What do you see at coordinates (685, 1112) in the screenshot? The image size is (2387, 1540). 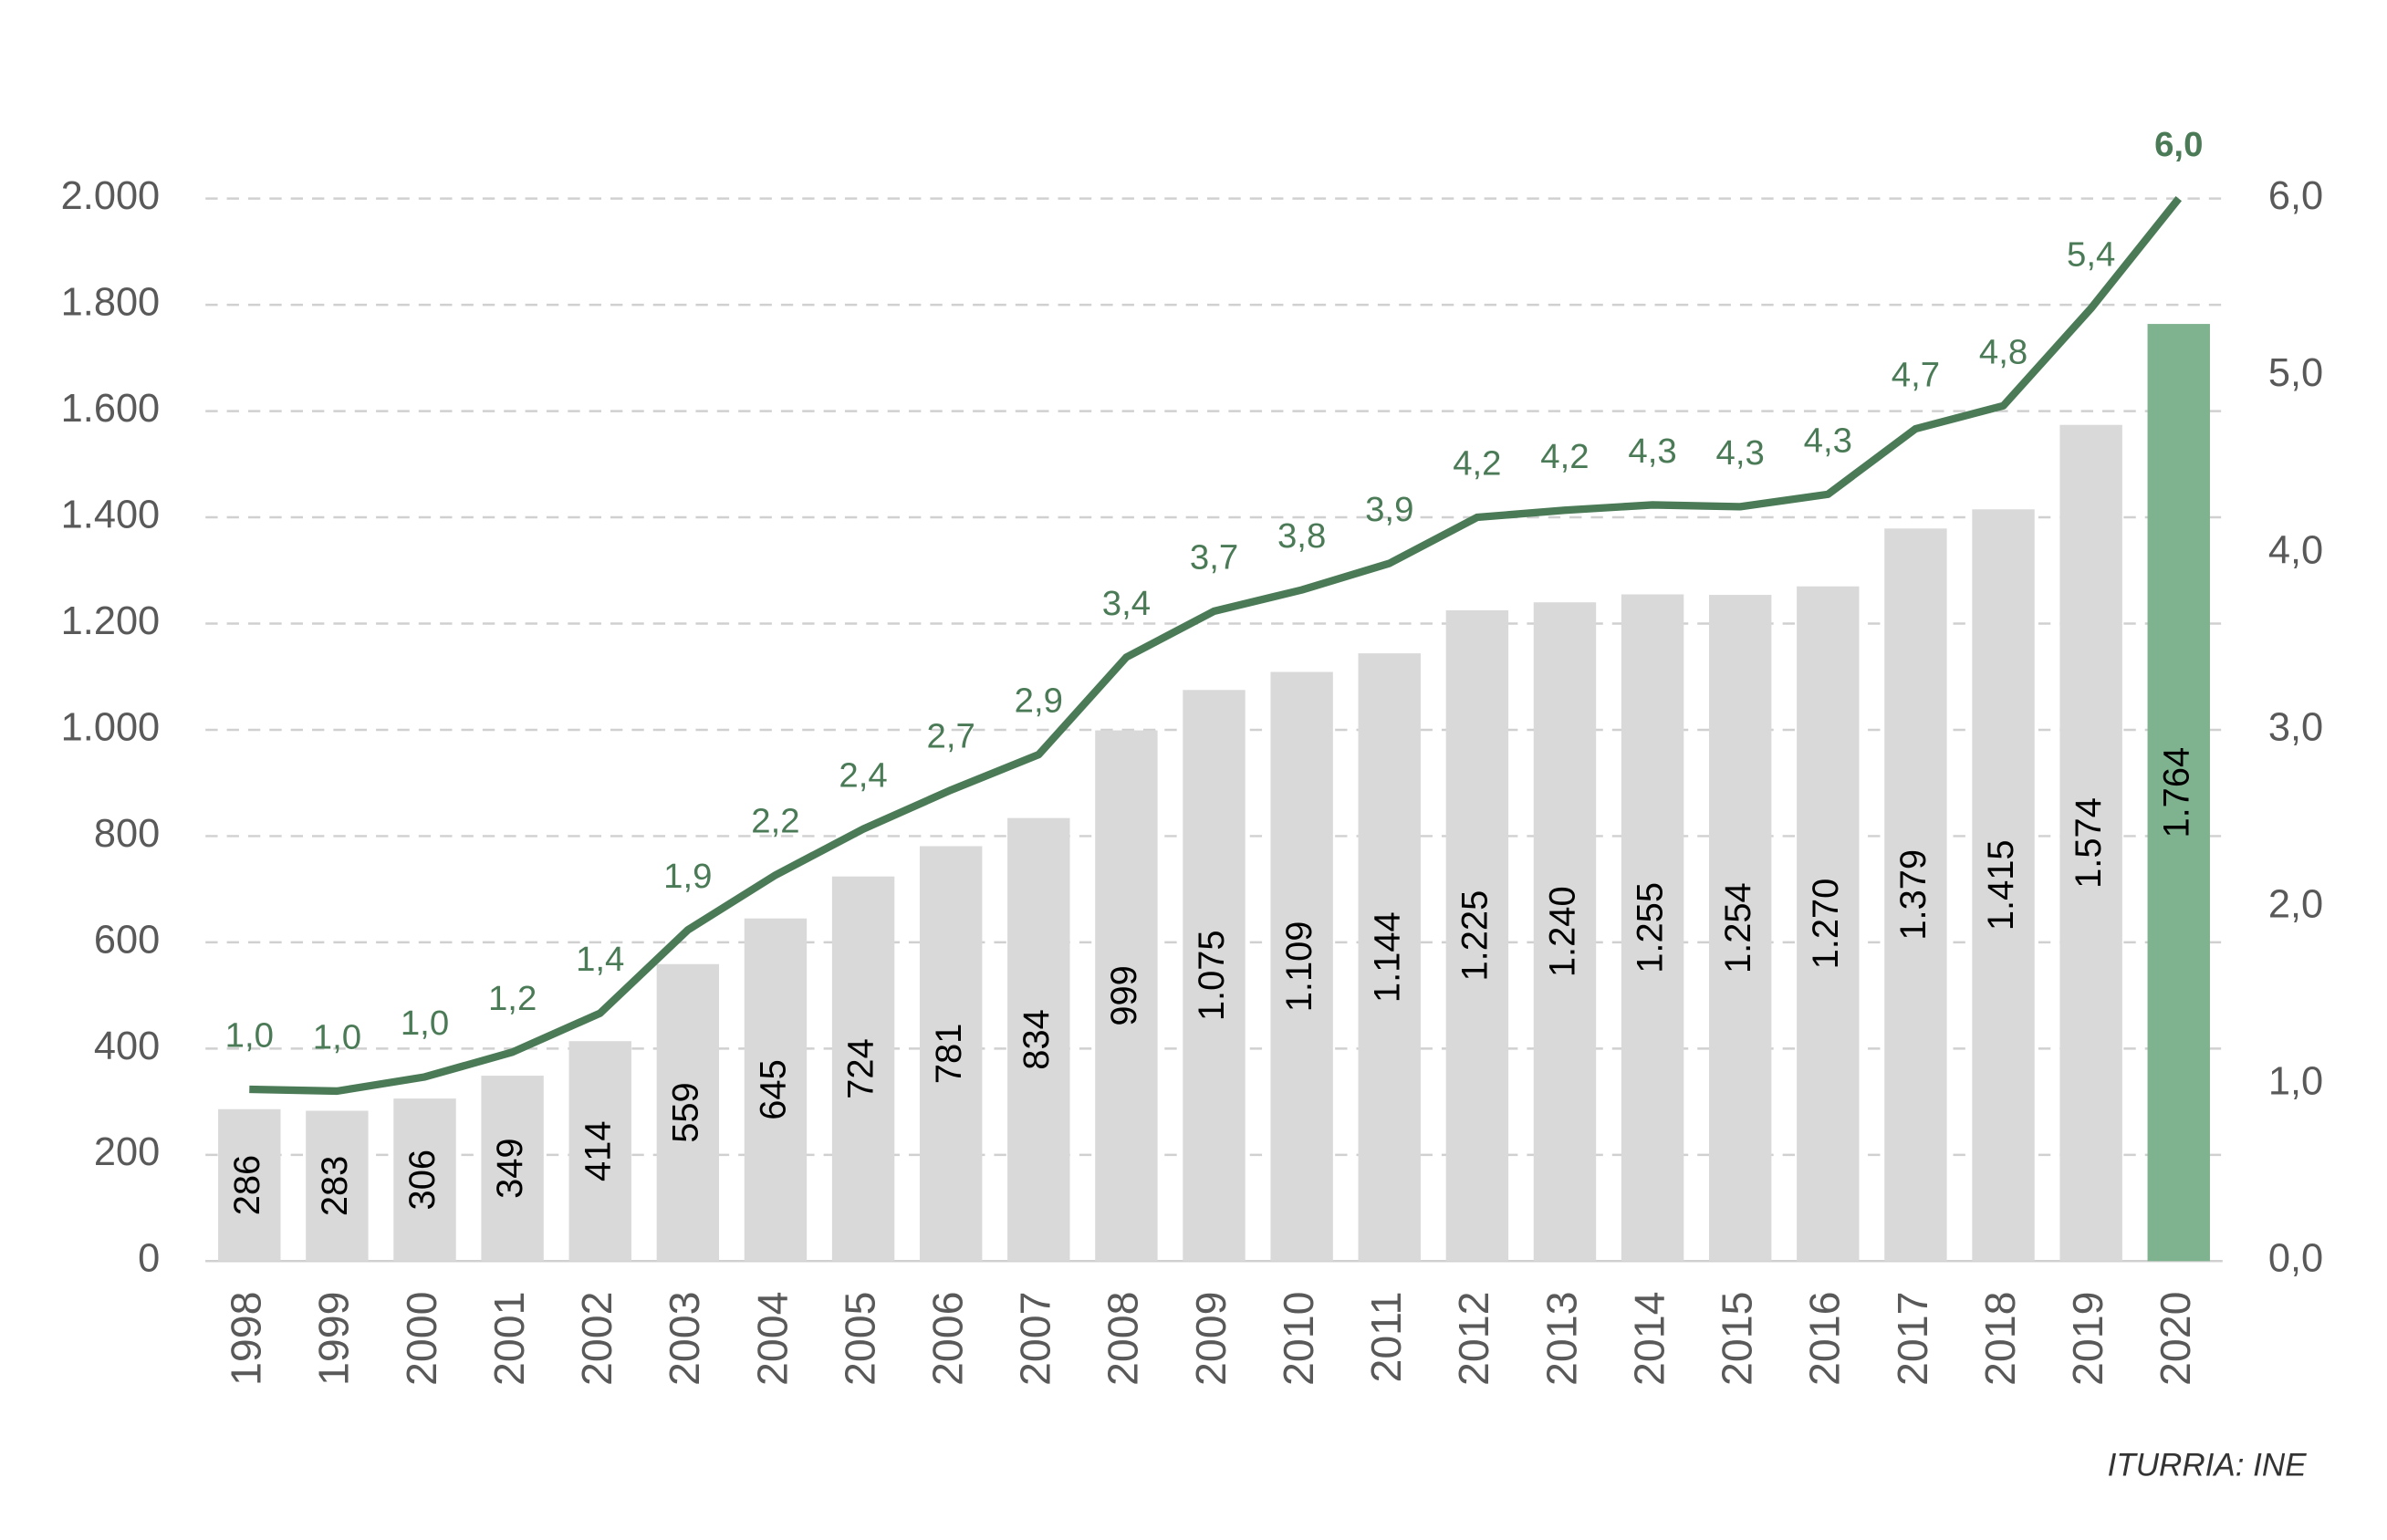 I see `bar-value-label: 559` at bounding box center [685, 1112].